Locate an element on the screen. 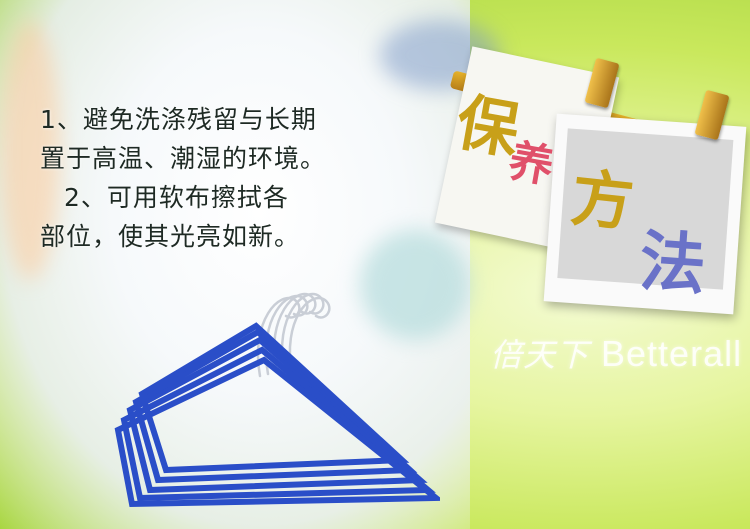  watermark-en: Betterall is located at coordinates (672, 353).